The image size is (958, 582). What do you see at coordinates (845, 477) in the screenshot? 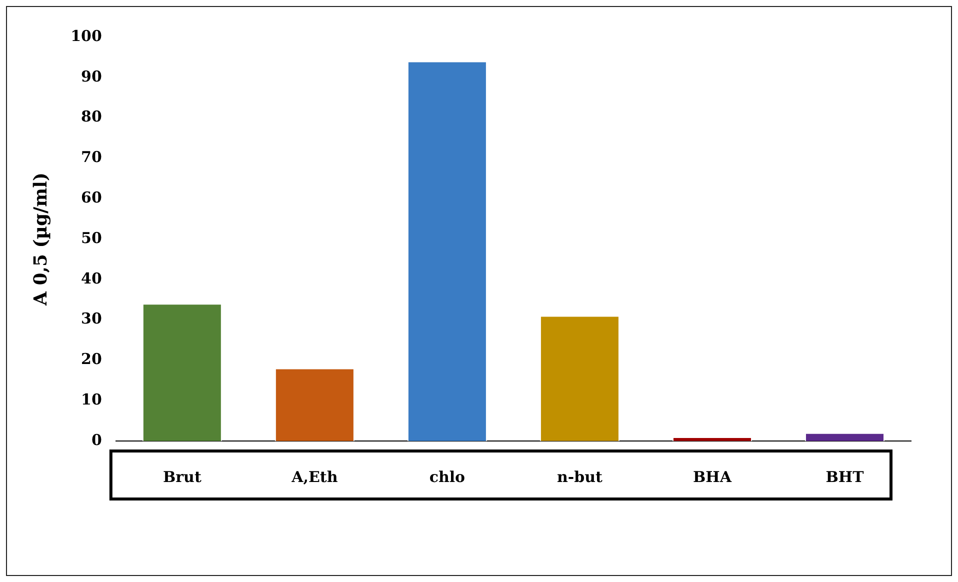
I see `x-tick-label: BHT` at bounding box center [845, 477].